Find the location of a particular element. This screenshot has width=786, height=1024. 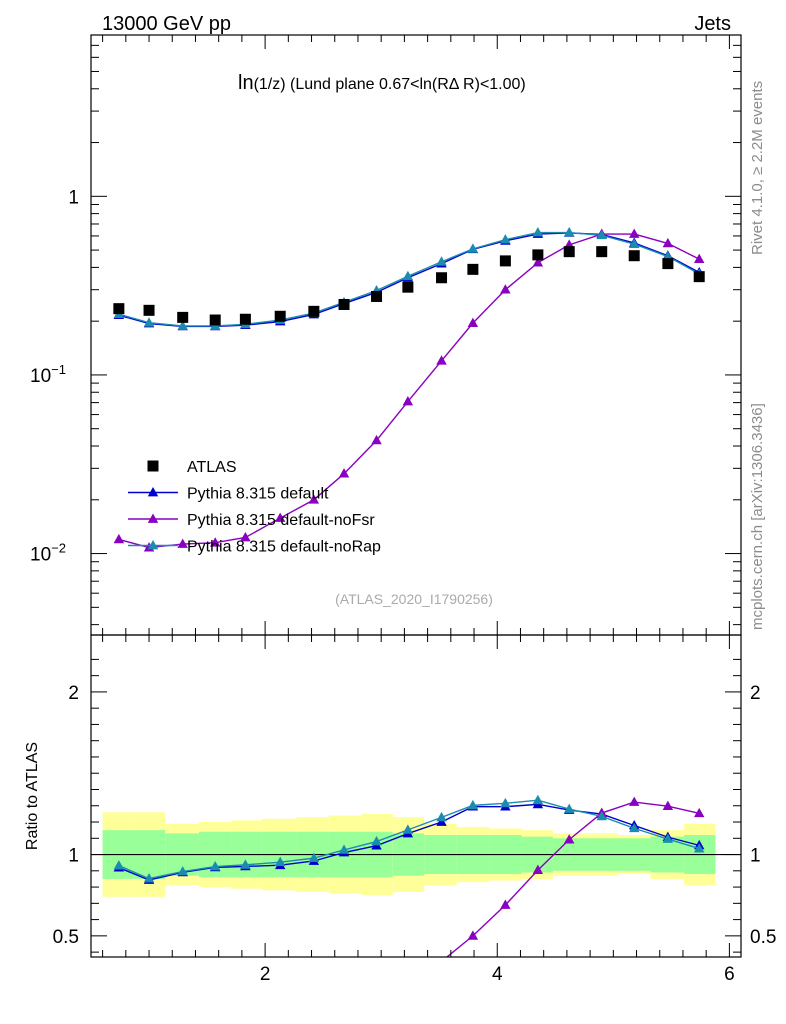

ratio-y-tick-label: 0.5 is located at coordinates (66, 937).